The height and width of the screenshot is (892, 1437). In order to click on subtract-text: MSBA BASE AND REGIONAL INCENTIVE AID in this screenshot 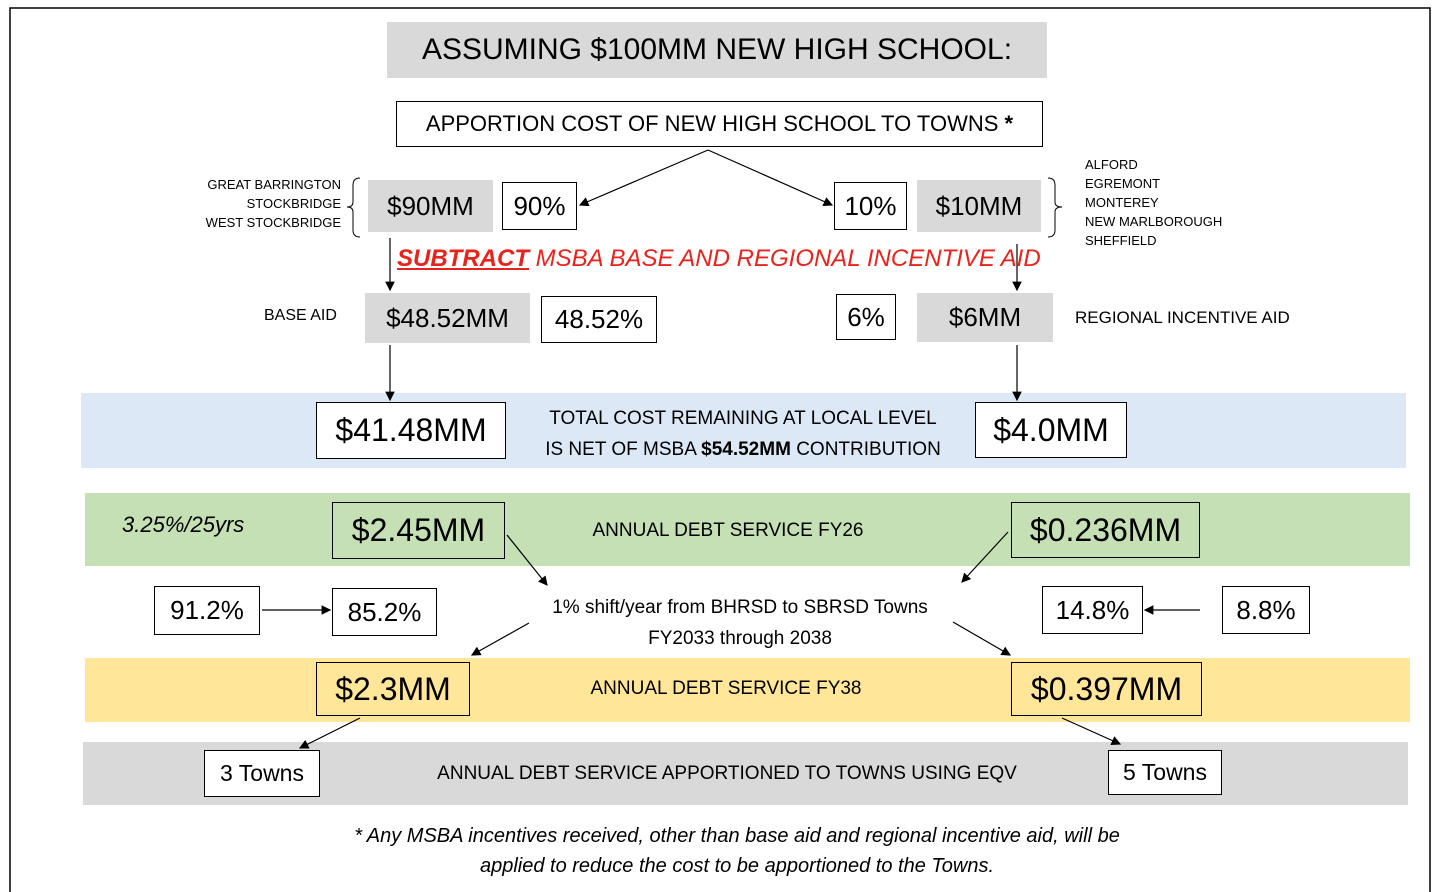, I will do `click(788, 258)`.